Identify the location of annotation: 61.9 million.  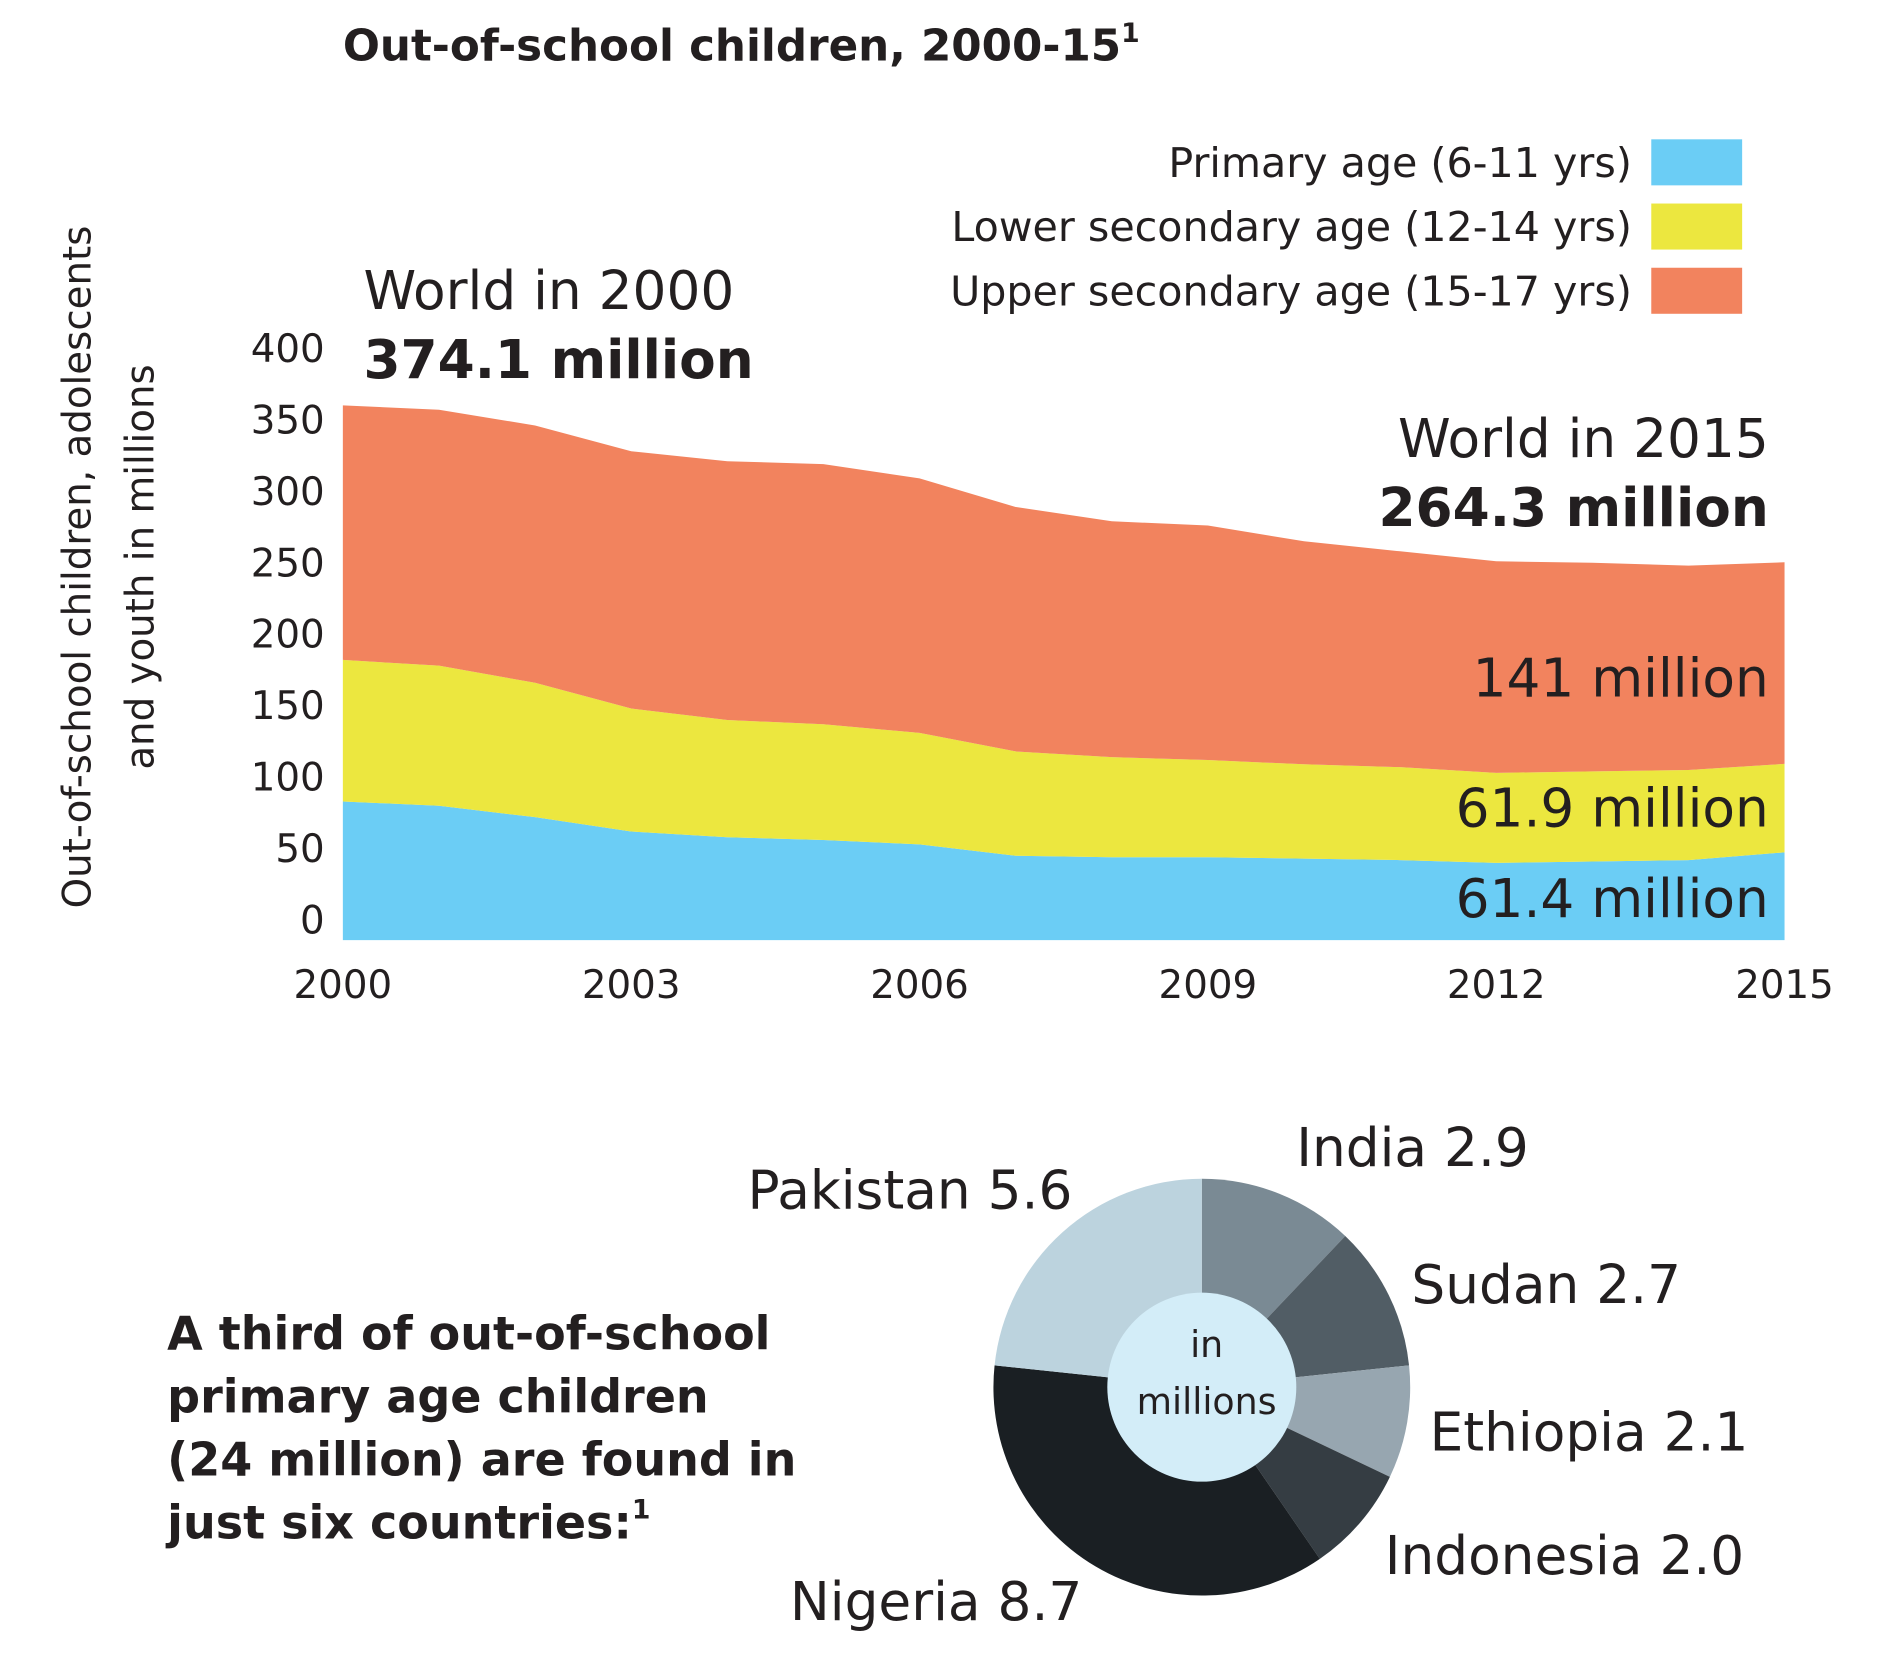
(1612, 808).